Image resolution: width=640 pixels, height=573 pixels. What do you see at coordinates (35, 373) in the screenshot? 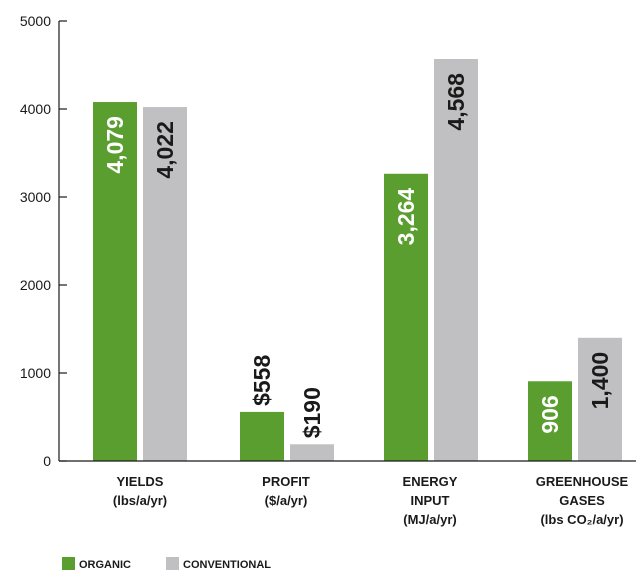
I see `y-tick-label: 1000` at bounding box center [35, 373].